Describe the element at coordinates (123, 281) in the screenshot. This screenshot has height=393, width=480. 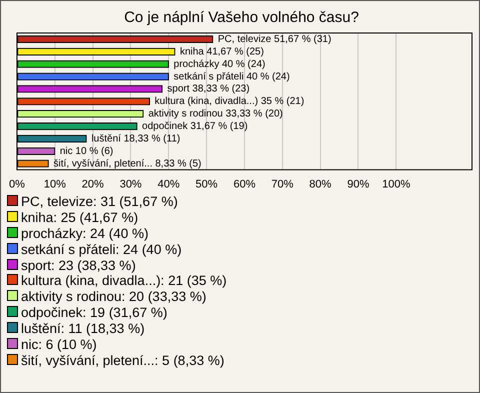
I see `text: kultura (kina, divadla...): 21 (35 %)` at that location.